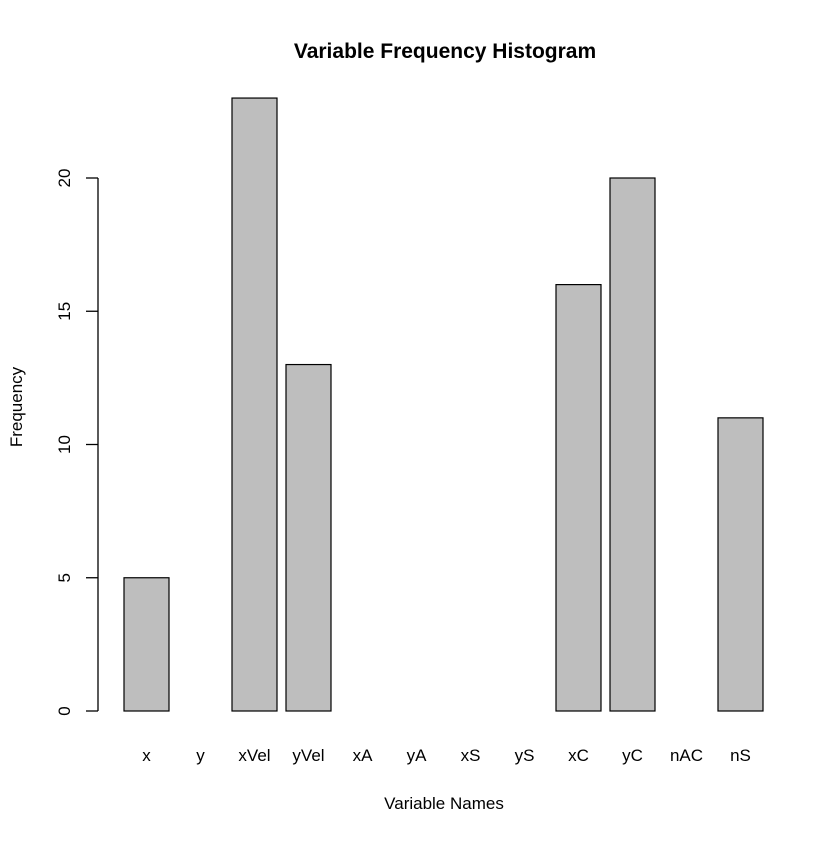 Image resolution: width=840 pixels, height=845 pixels. I want to click on x-tick-label-xVel: xVel, so click(254, 755).